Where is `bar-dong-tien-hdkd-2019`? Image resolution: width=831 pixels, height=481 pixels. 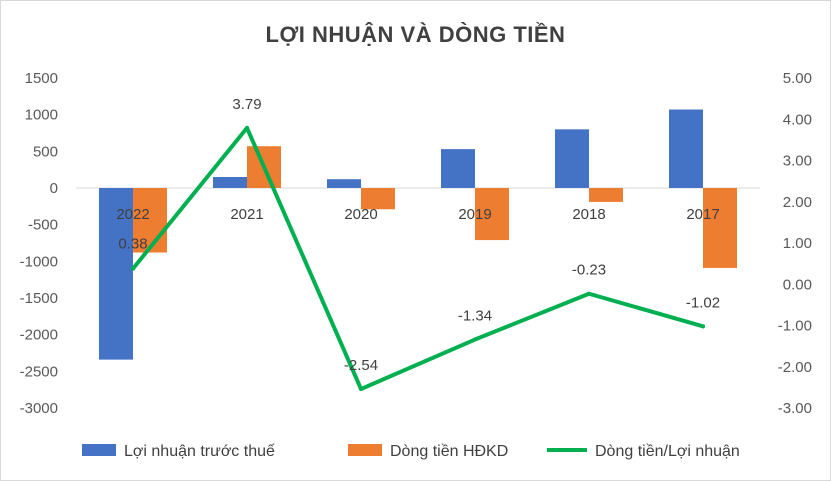 bar-dong-tien-hdkd-2019 is located at coordinates (492, 214).